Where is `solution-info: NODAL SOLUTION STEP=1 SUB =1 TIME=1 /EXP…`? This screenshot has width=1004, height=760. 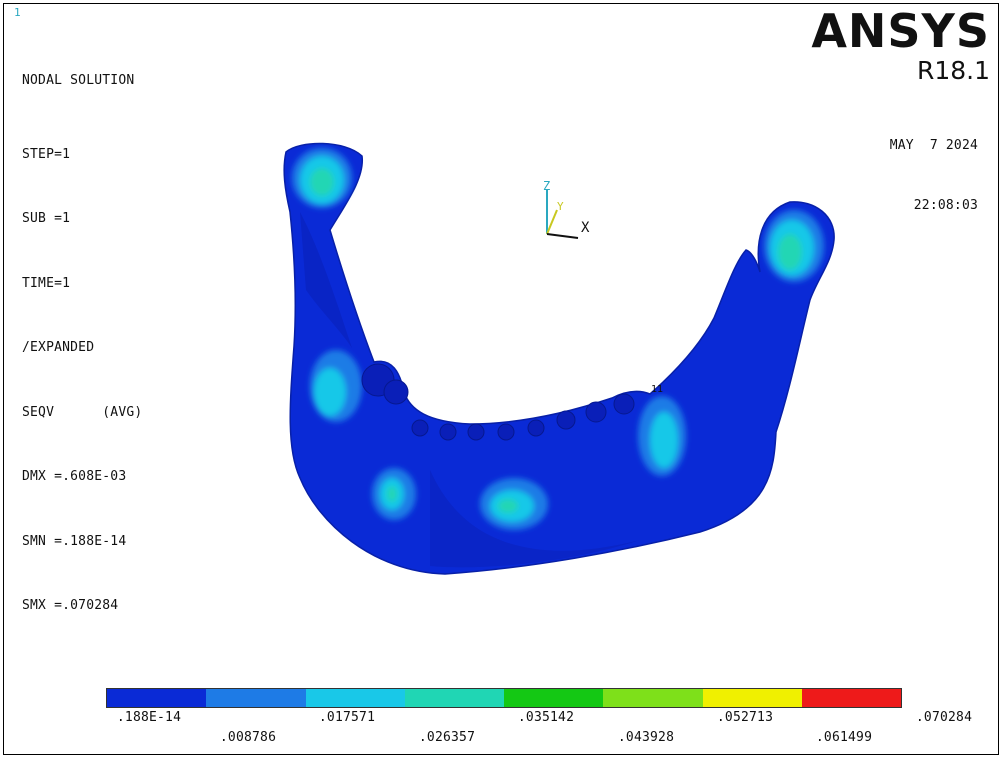
solution-info: NODAL SOLUTION STEP=1 SUB =1 TIME=1 /EXP… is located at coordinates (82, 332).